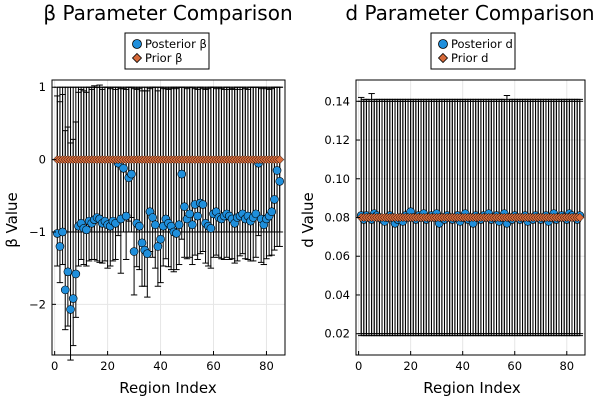 This screenshot has height=400, width=600. What do you see at coordinates (472, 388) in the screenshot?
I see `d-x-axis-label: Region Index` at bounding box center [472, 388].